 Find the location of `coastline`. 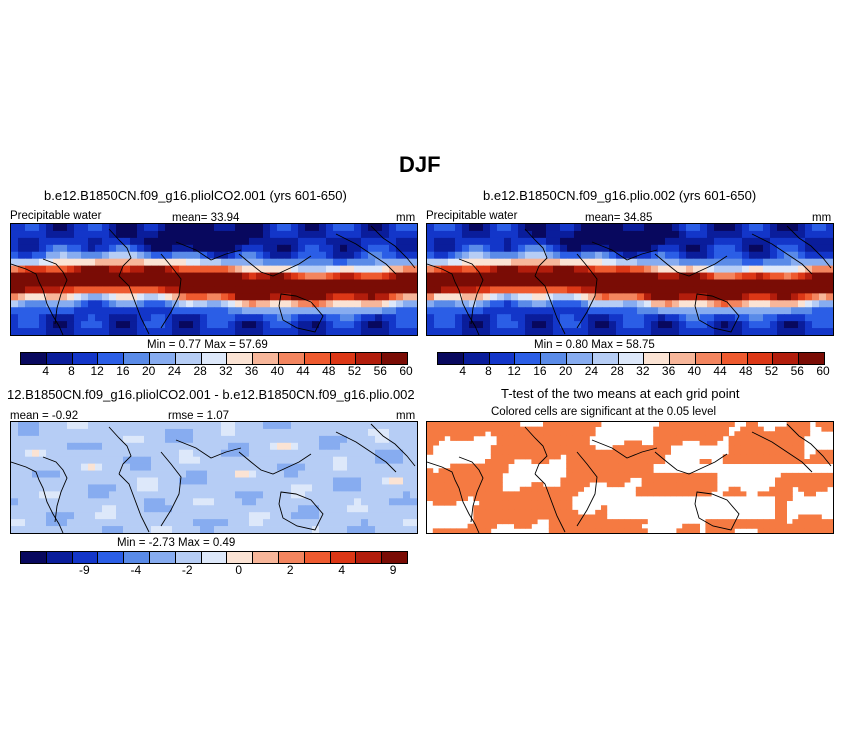

coastline is located at coordinates (37, 299).